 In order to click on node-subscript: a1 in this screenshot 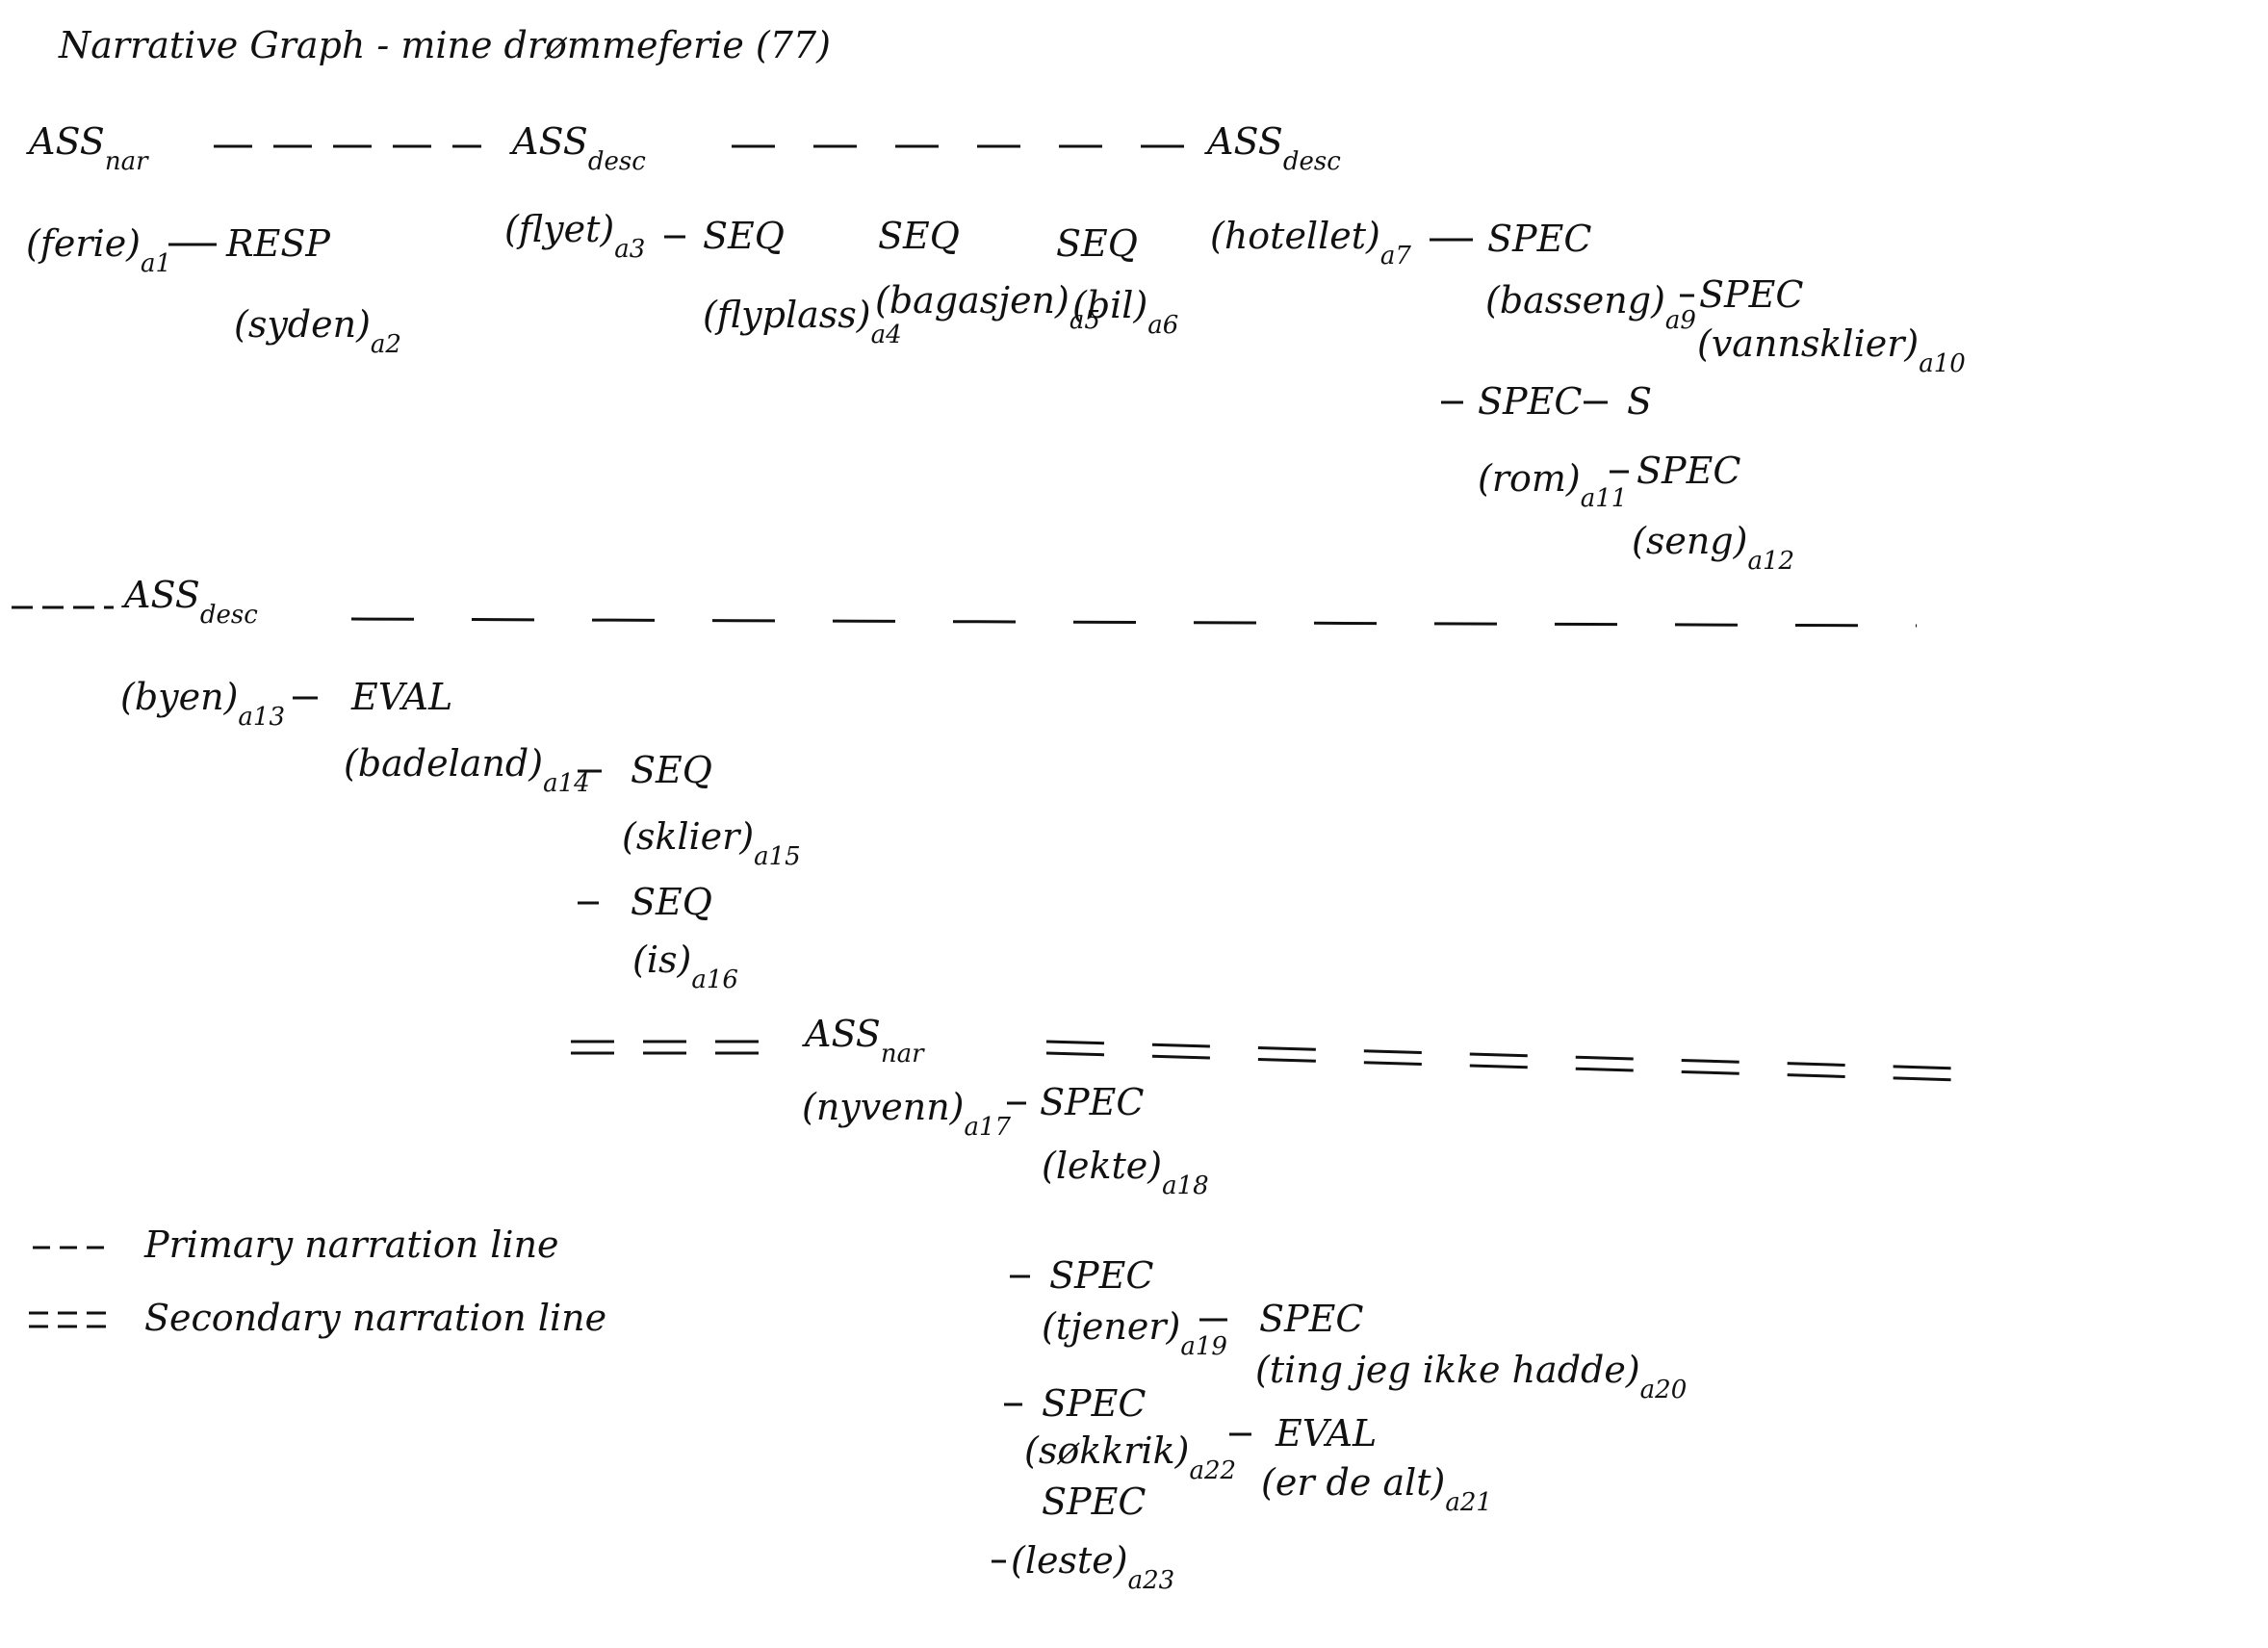, I will do `click(156, 263)`.